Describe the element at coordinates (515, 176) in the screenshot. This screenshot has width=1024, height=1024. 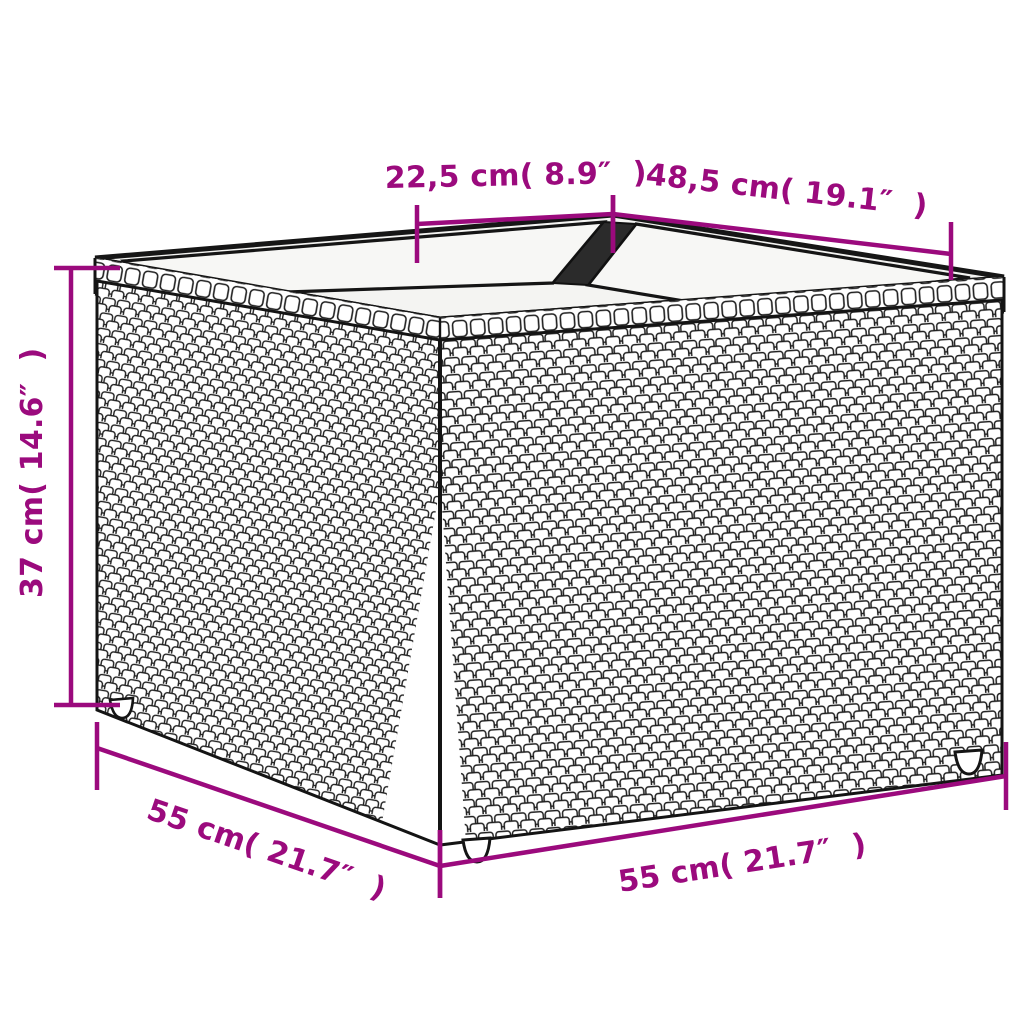
I see `dimension-label-top-left: 22,5 cm( 8.9″ )` at that location.